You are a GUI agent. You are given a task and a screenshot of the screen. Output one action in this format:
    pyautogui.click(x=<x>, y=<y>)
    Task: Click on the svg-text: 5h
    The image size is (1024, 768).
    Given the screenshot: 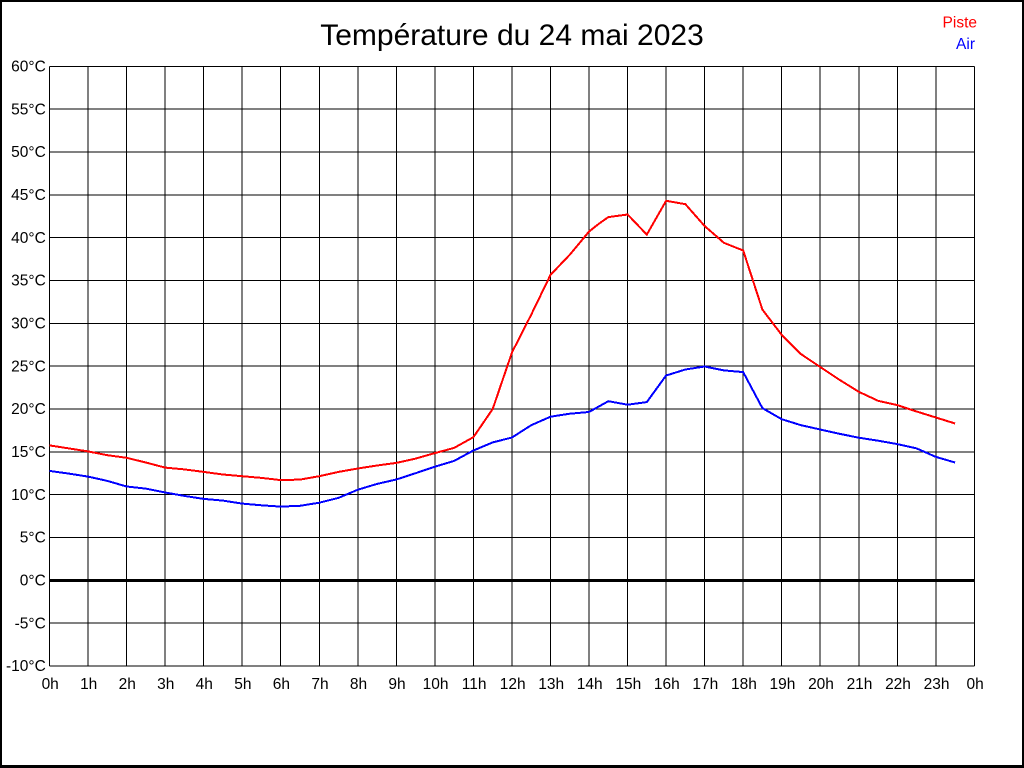 What is the action you would take?
    pyautogui.click(x=242, y=684)
    